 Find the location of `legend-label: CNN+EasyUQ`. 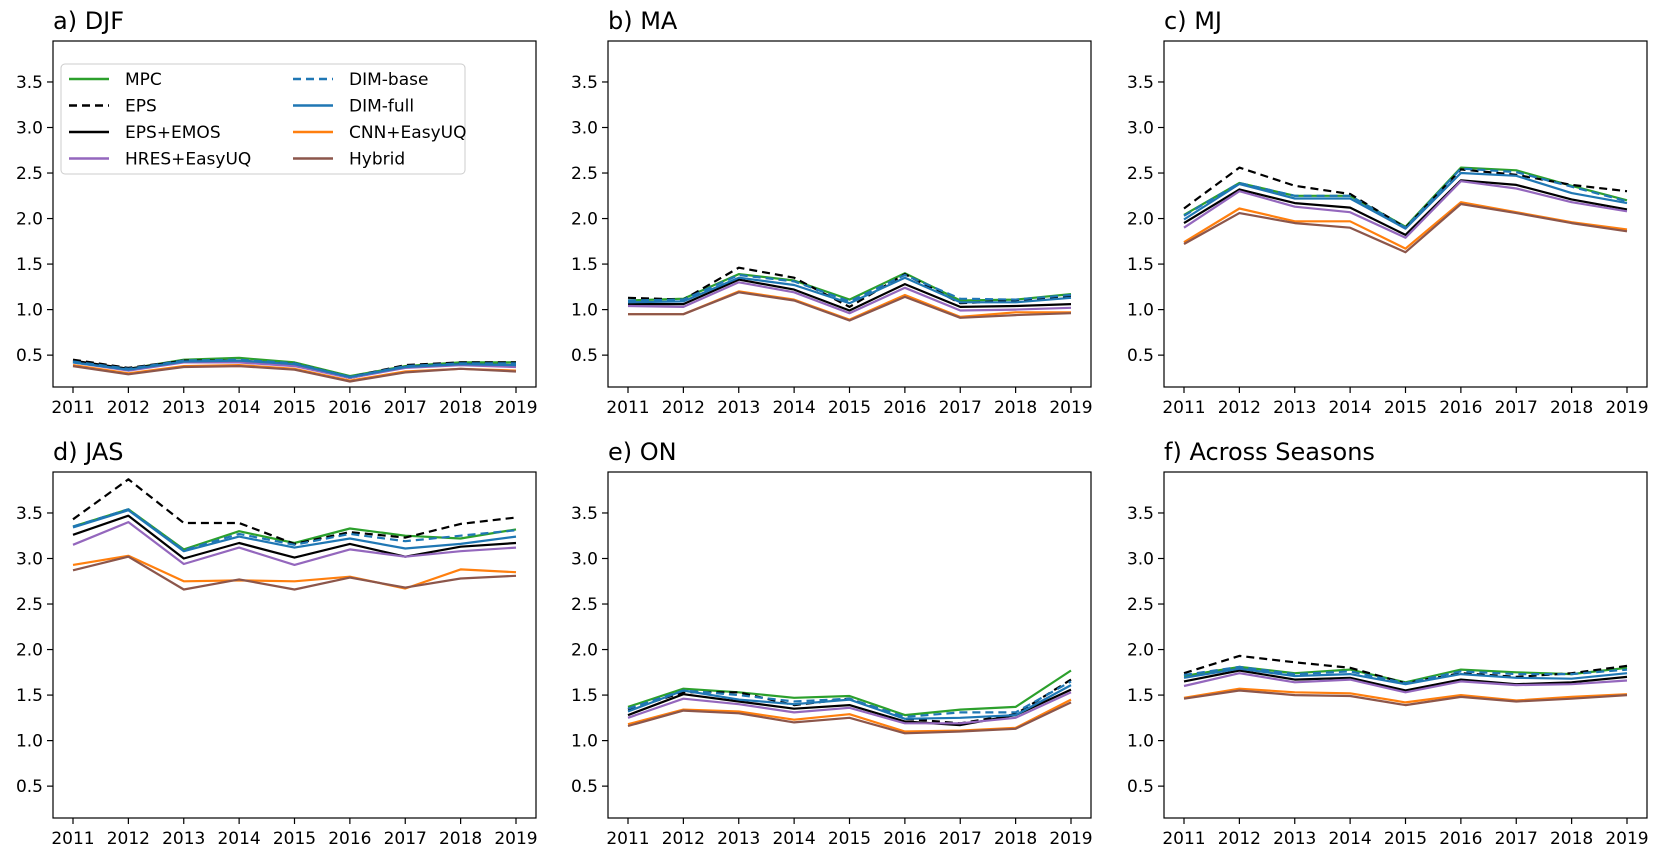

legend-label: CNN+EasyUQ is located at coordinates (407, 133).